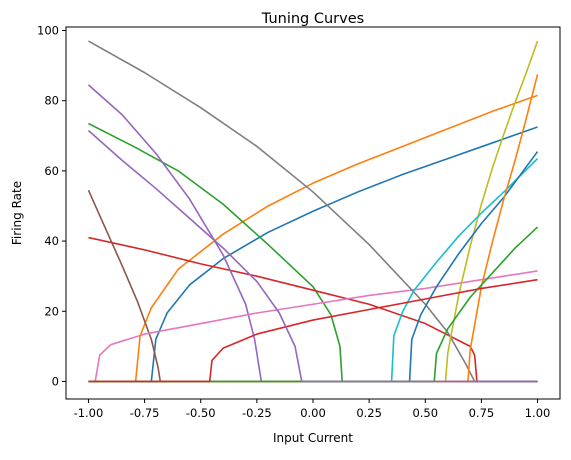 This screenshot has width=571, height=460. What do you see at coordinates (201, 413) in the screenshot?
I see `x-tick-label: -0.50` at bounding box center [201, 413].